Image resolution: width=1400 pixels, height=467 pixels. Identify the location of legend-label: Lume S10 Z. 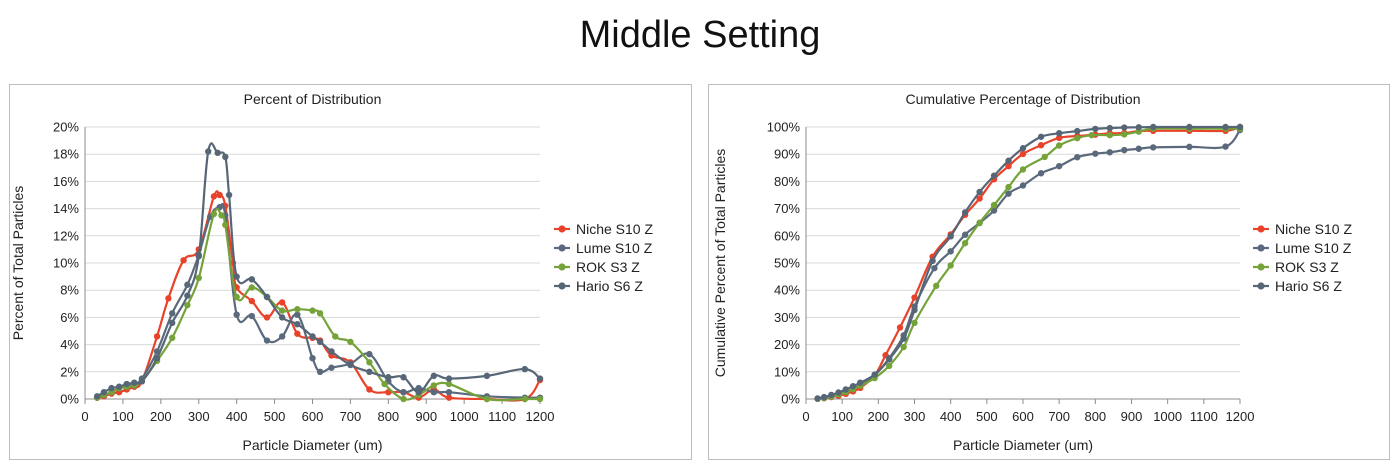
(1313, 248).